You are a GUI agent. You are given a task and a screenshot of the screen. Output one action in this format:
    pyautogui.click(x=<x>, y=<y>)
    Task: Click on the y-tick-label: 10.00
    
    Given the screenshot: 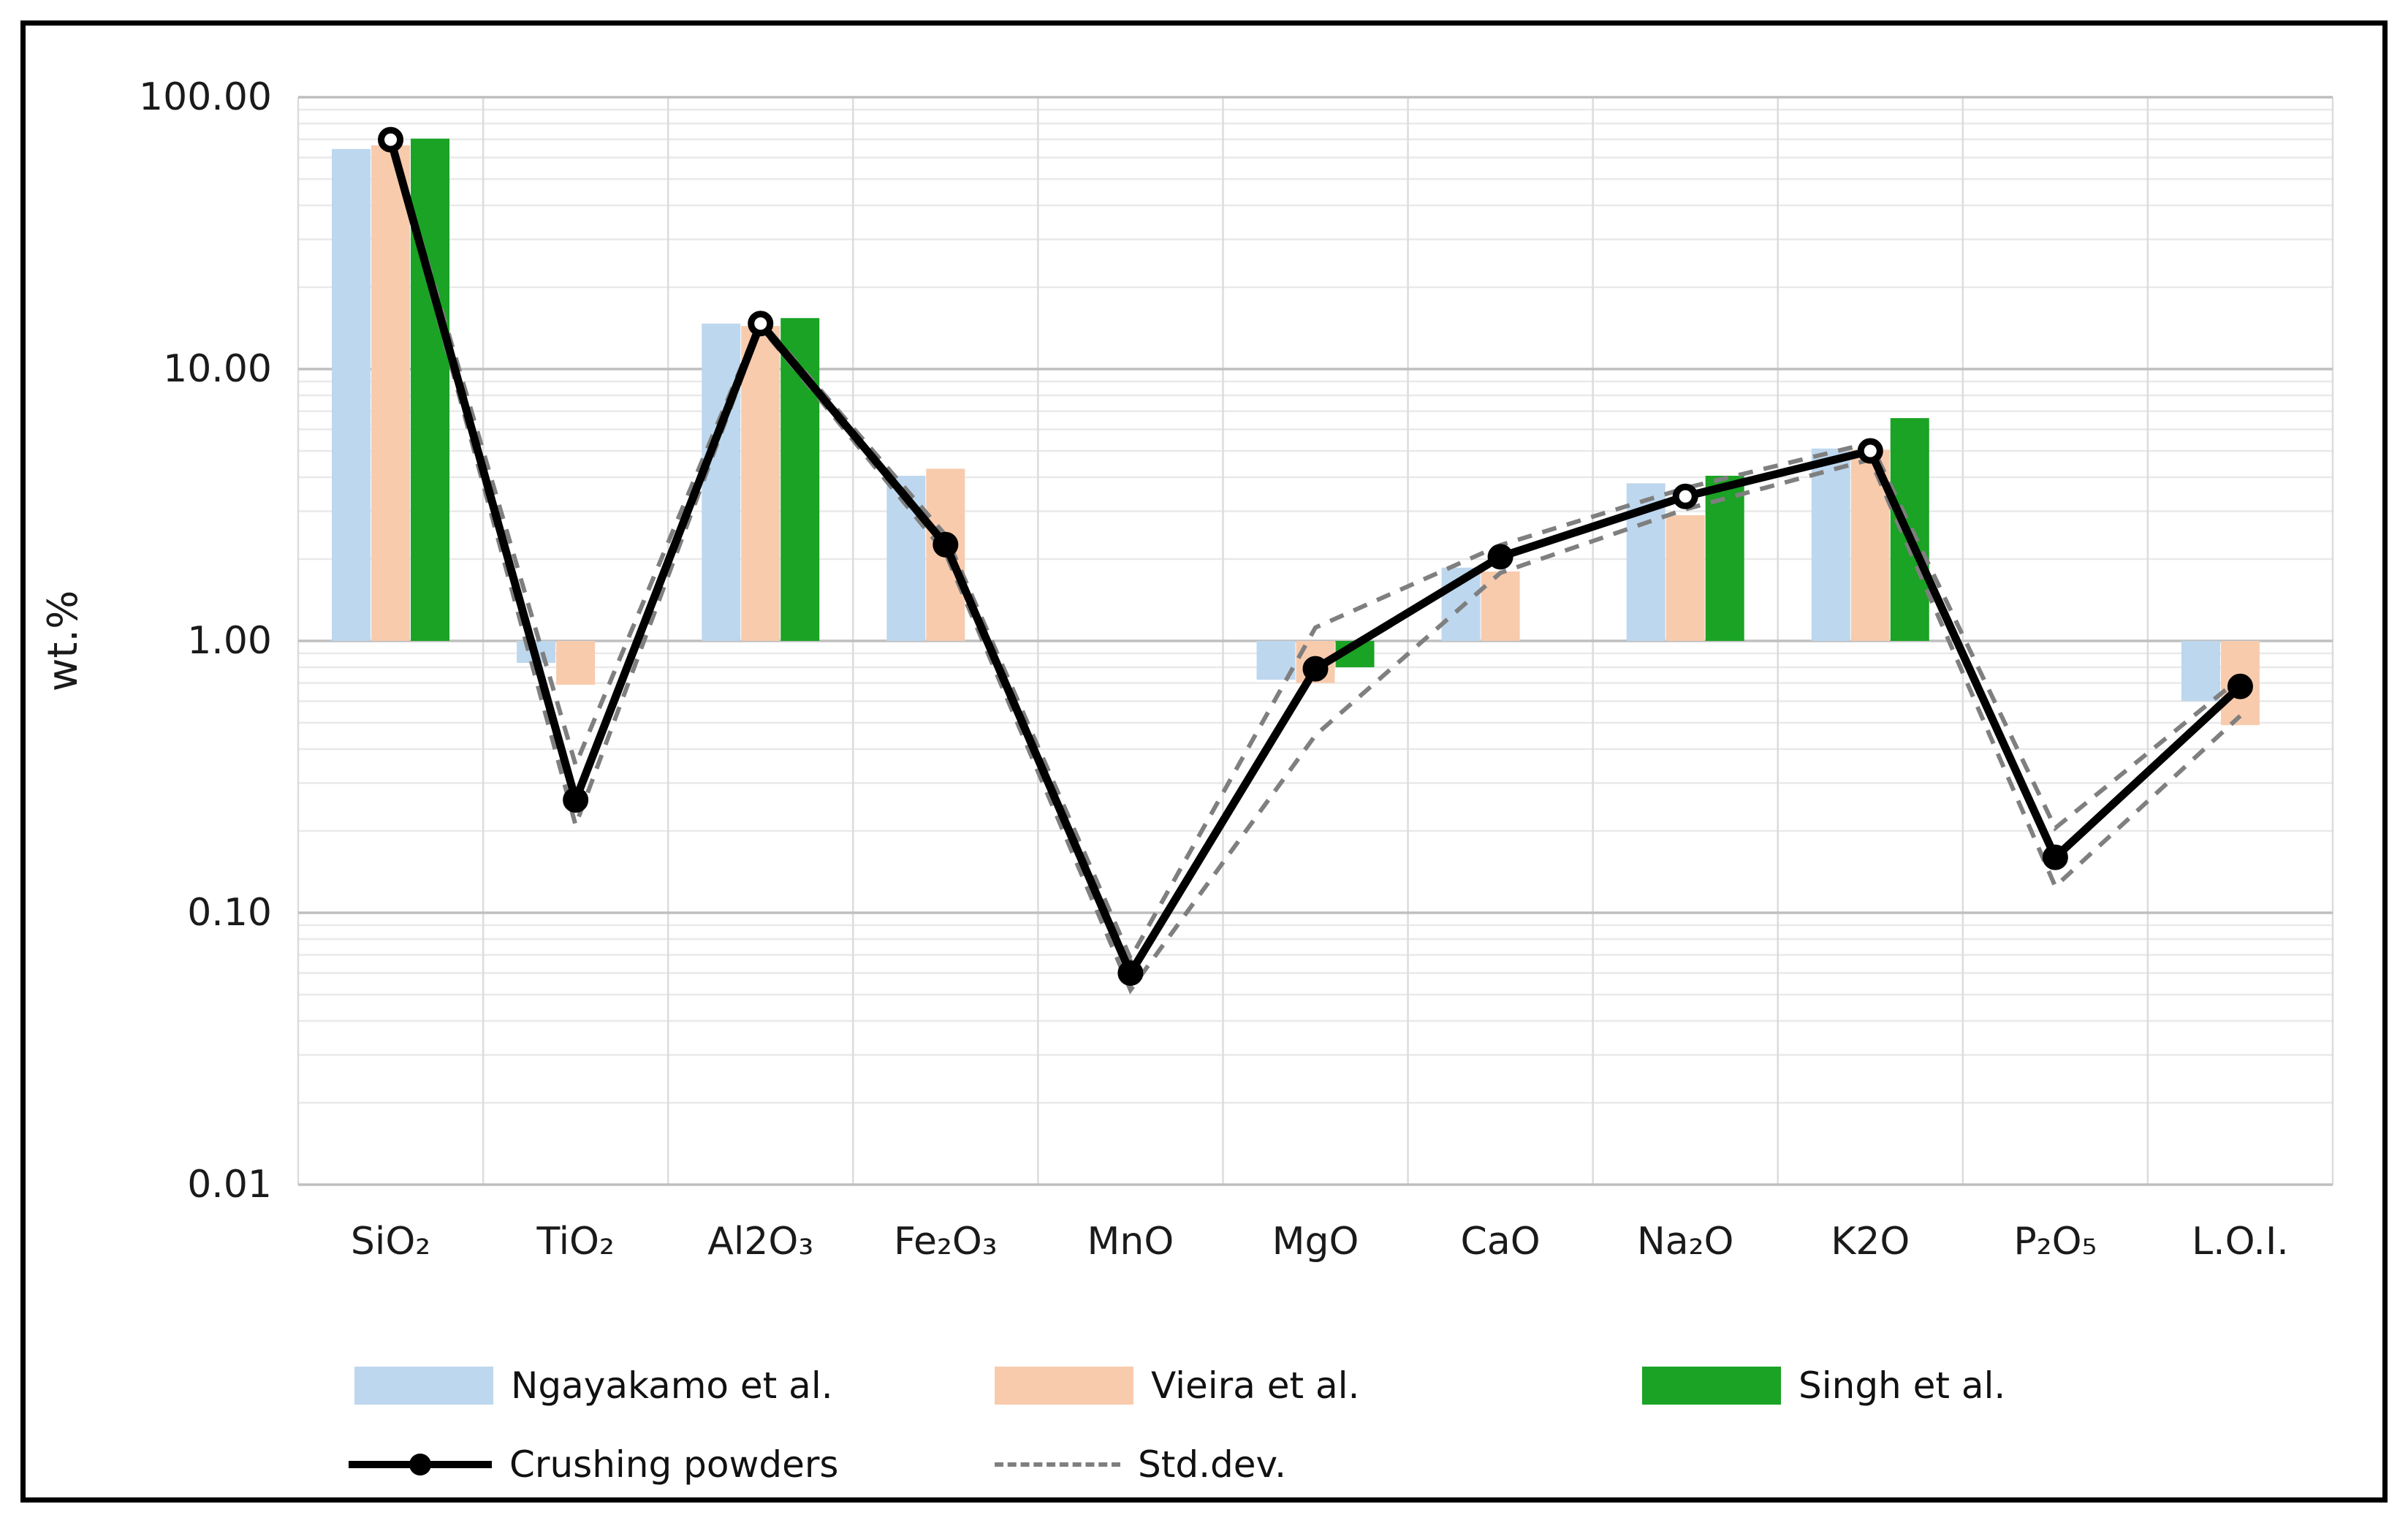 What is the action you would take?
    pyautogui.click(x=217, y=369)
    